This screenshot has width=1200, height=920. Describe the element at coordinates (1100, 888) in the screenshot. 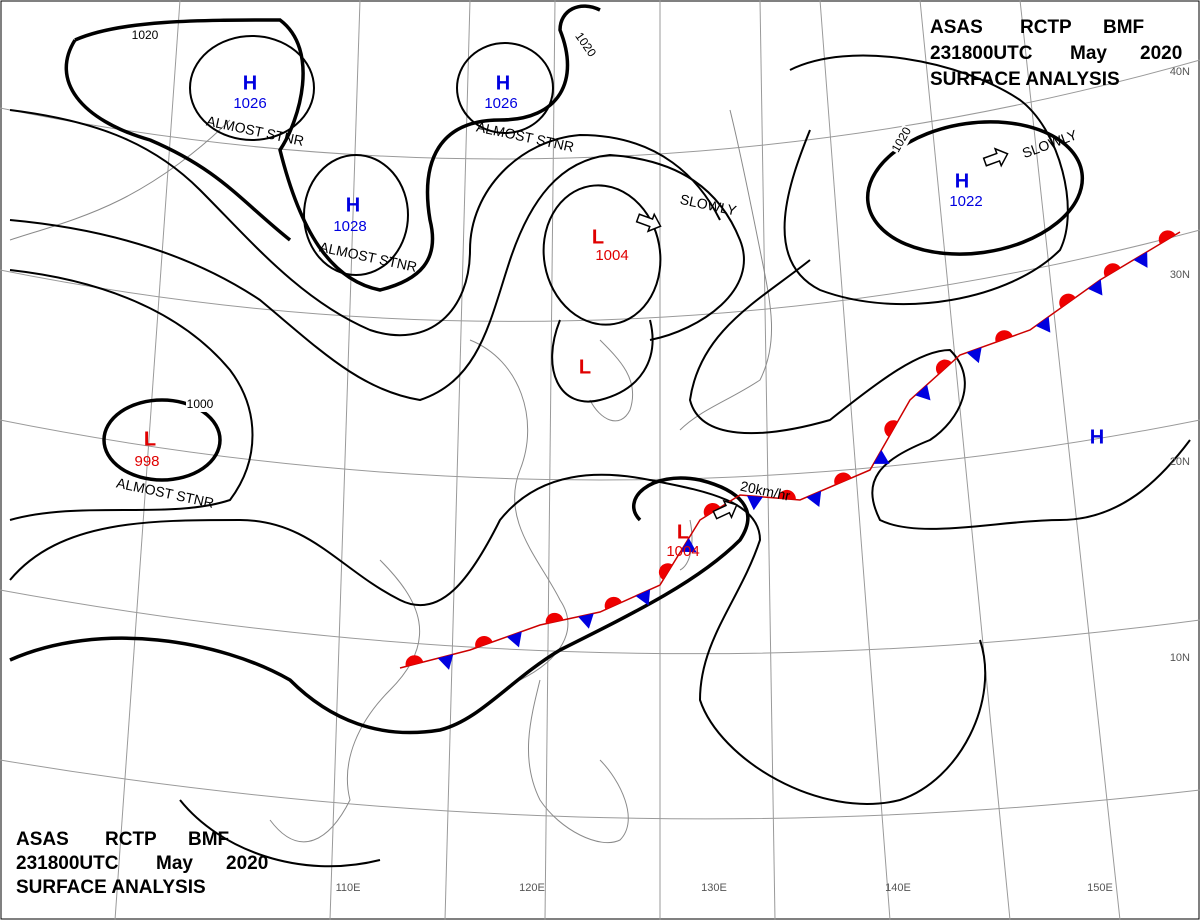

I see `longitude-label: 150E` at that location.